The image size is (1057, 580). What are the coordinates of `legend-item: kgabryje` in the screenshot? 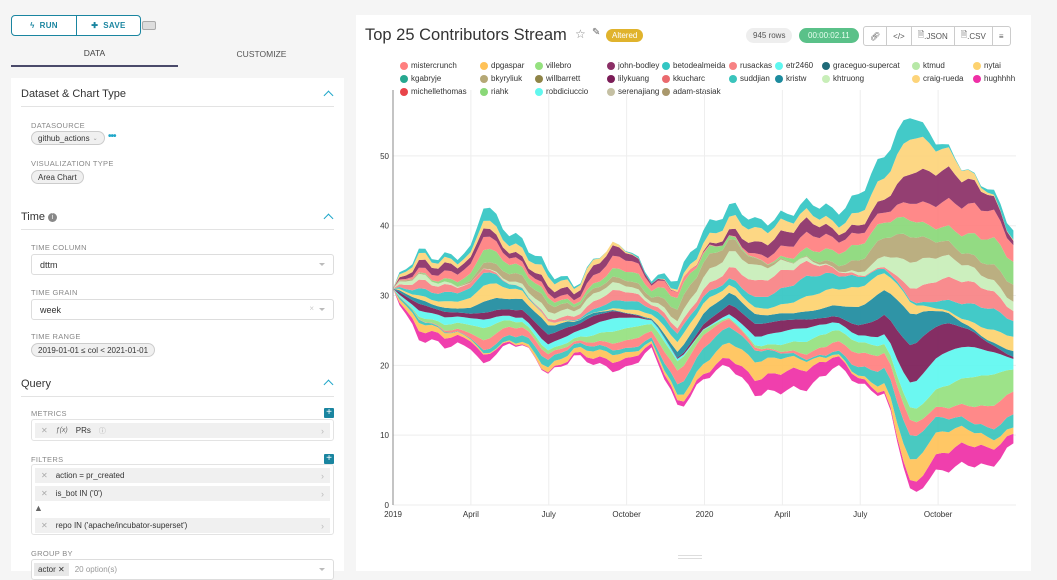 It's located at (420, 78).